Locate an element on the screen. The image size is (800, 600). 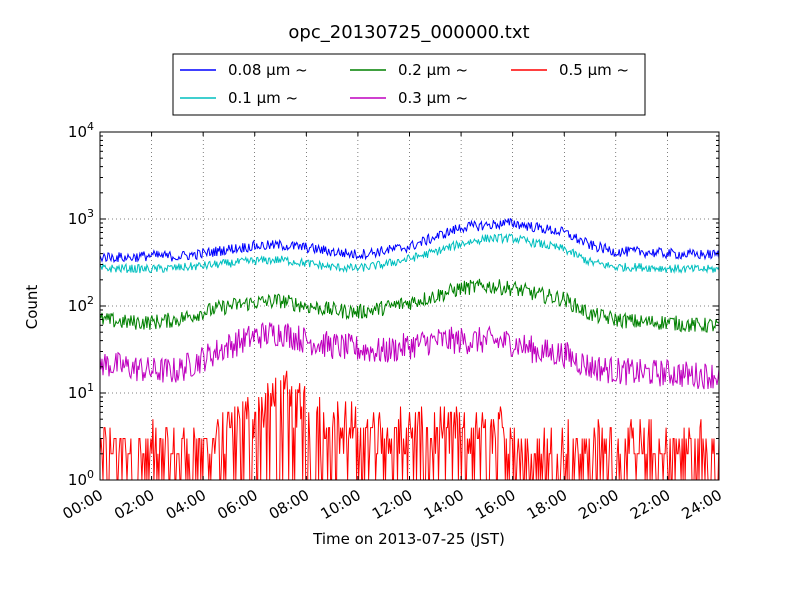
y-tick-label: 10¹ is located at coordinates (81, 391).